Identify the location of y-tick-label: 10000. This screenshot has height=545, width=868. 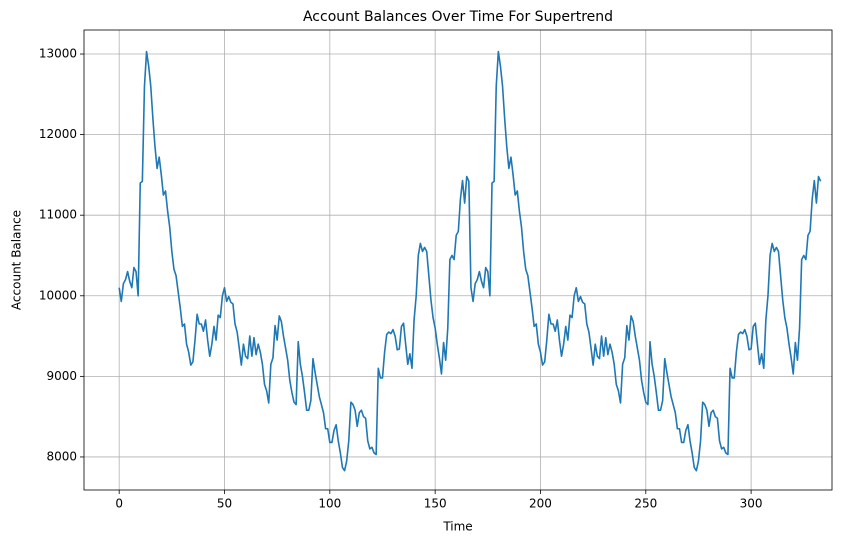
(58, 295).